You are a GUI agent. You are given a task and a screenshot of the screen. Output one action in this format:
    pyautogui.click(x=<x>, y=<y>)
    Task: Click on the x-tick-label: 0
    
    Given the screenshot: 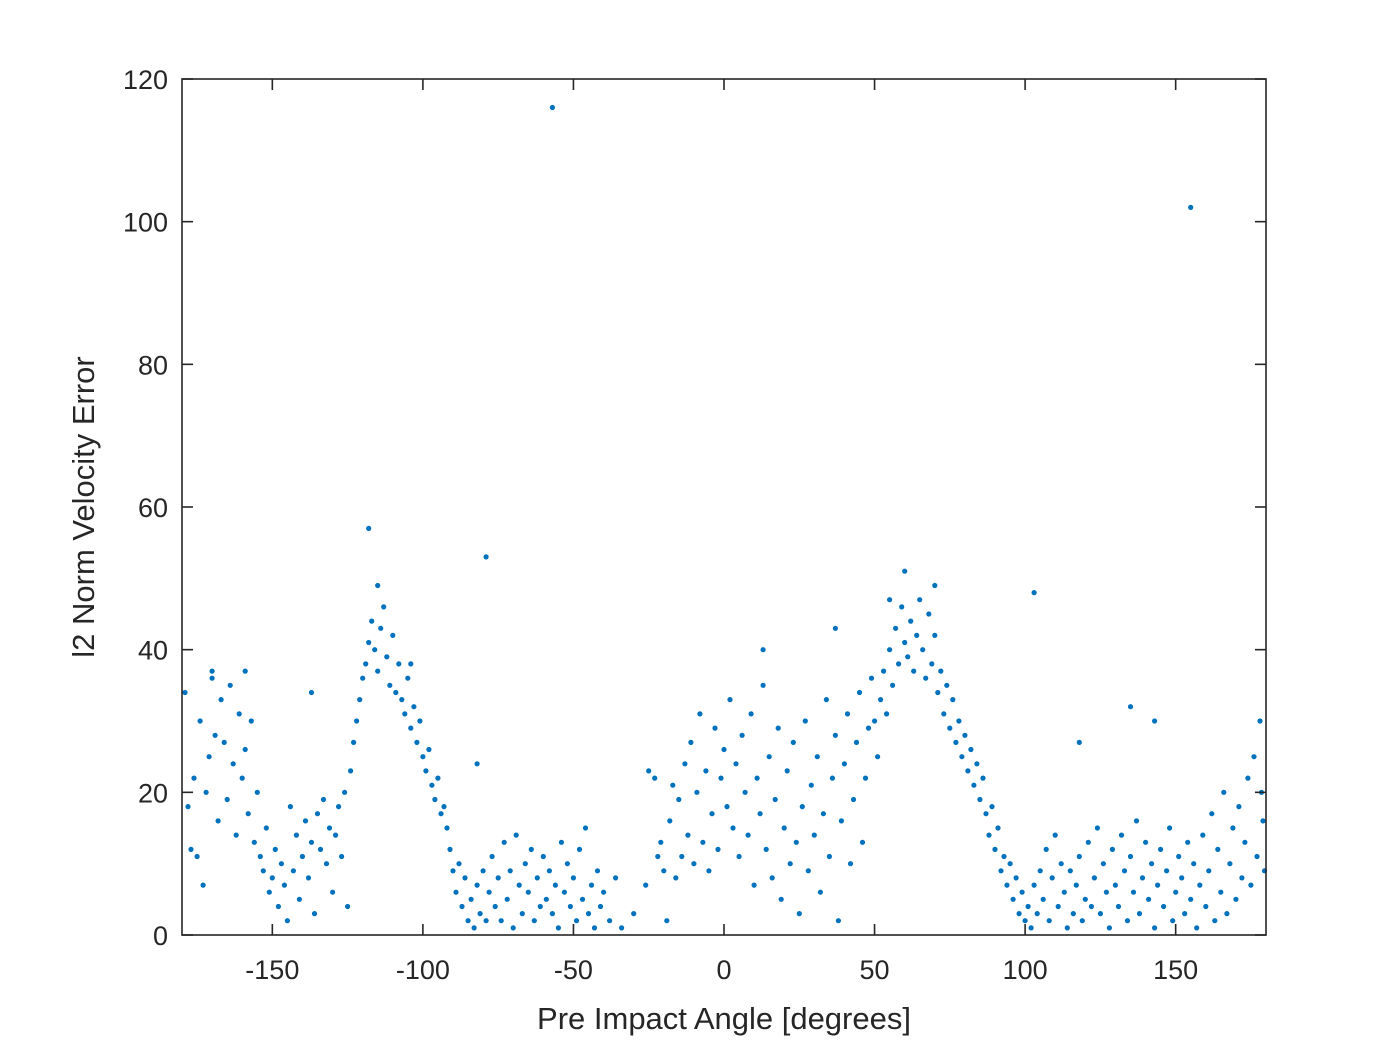 What is the action you would take?
    pyautogui.click(x=723, y=970)
    